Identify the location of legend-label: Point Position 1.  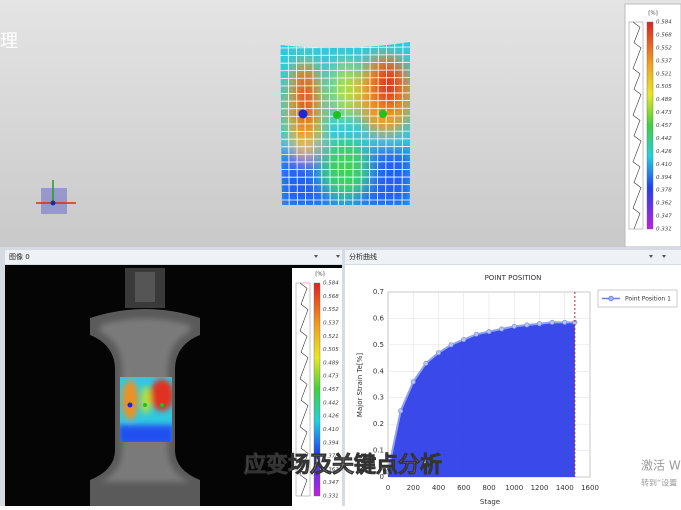
(648, 299).